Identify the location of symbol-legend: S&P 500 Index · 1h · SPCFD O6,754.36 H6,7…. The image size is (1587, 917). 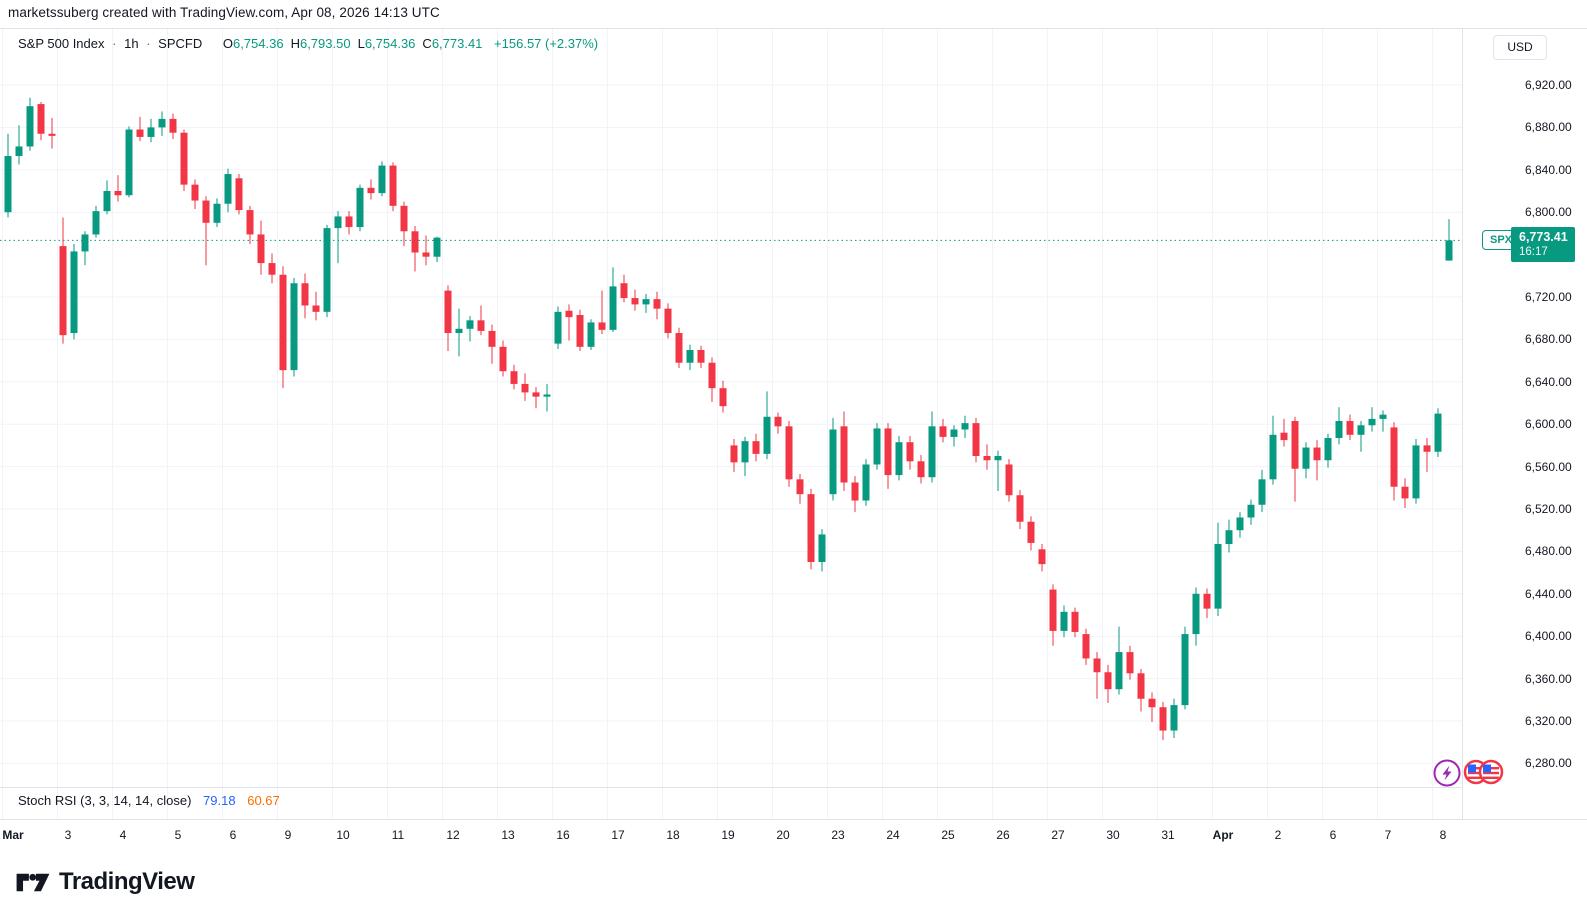
(308, 43).